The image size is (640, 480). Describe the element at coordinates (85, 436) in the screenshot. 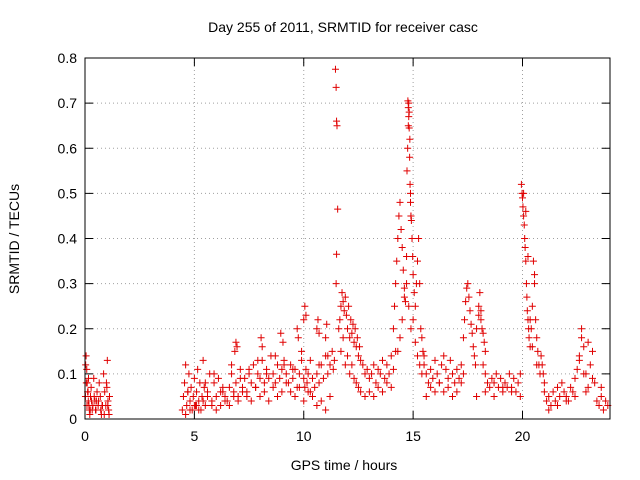

I see `x-tick-label: 0` at that location.